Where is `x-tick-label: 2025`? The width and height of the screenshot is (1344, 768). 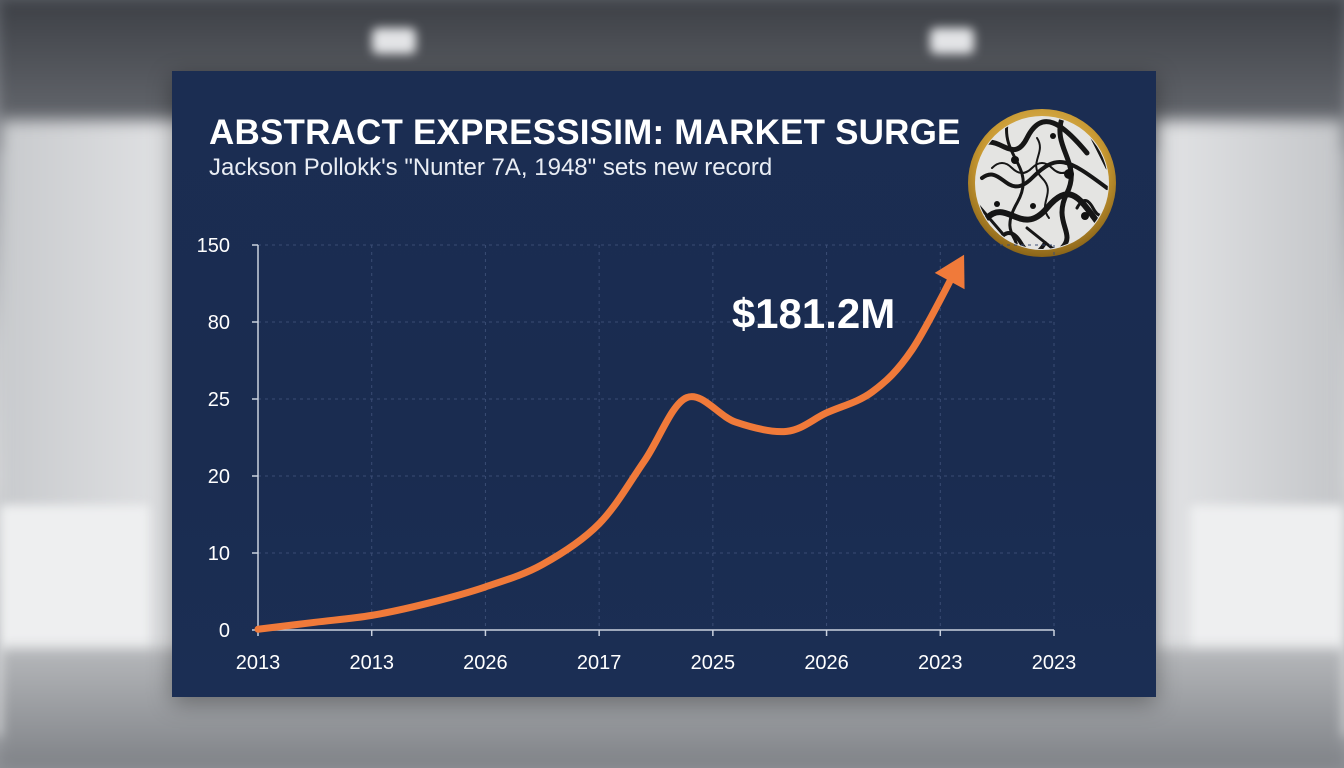
x-tick-label: 2025 is located at coordinates (713, 663).